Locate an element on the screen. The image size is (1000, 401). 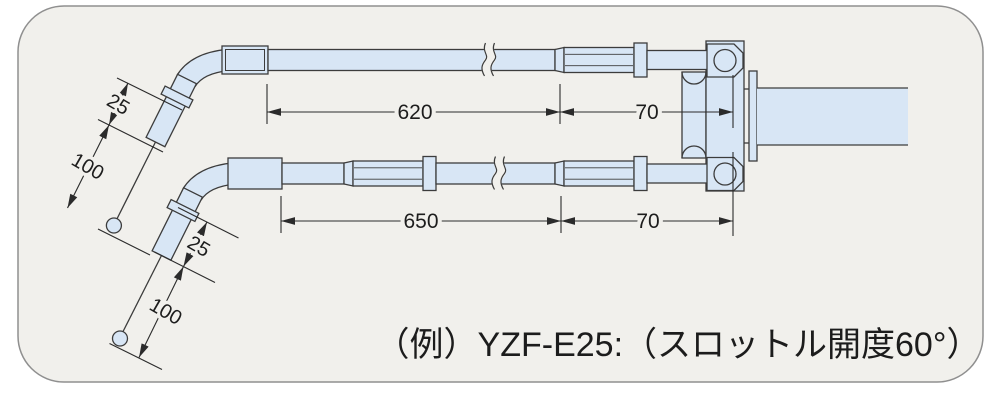
top-cap is located at coordinates (245, 60).